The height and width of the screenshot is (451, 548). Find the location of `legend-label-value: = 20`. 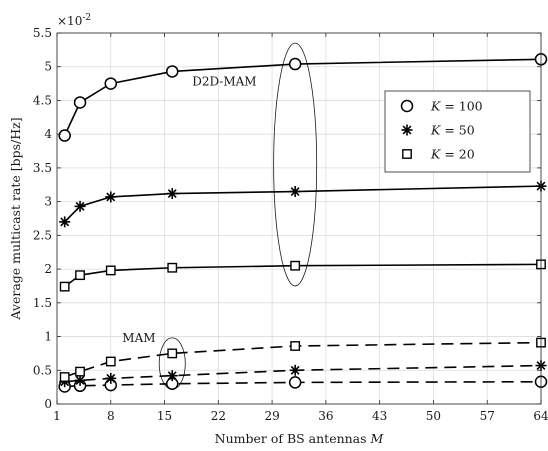

legend-label-value: = 20 is located at coordinates (457, 154).